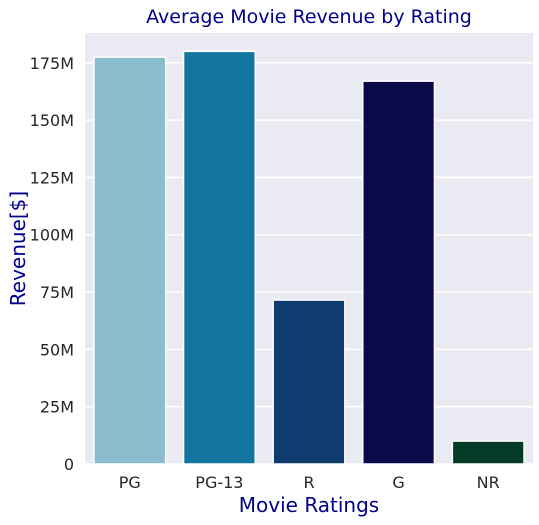 The width and height of the screenshot is (539, 525). What do you see at coordinates (130, 482) in the screenshot?
I see `x-tick-label: PG` at bounding box center [130, 482].